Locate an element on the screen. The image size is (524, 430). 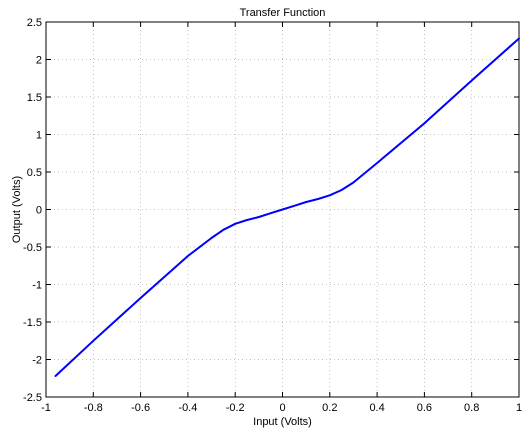
x-axis-label: Input (Volts) is located at coordinates (282, 422).